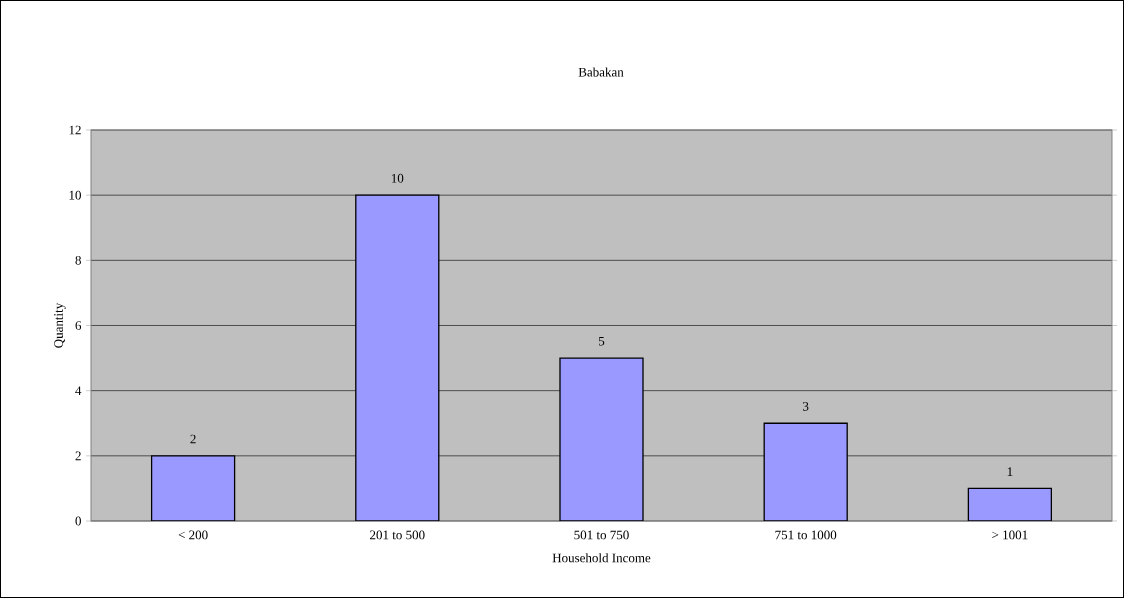  I want to click on x-tick-label: < 200, so click(193, 535).